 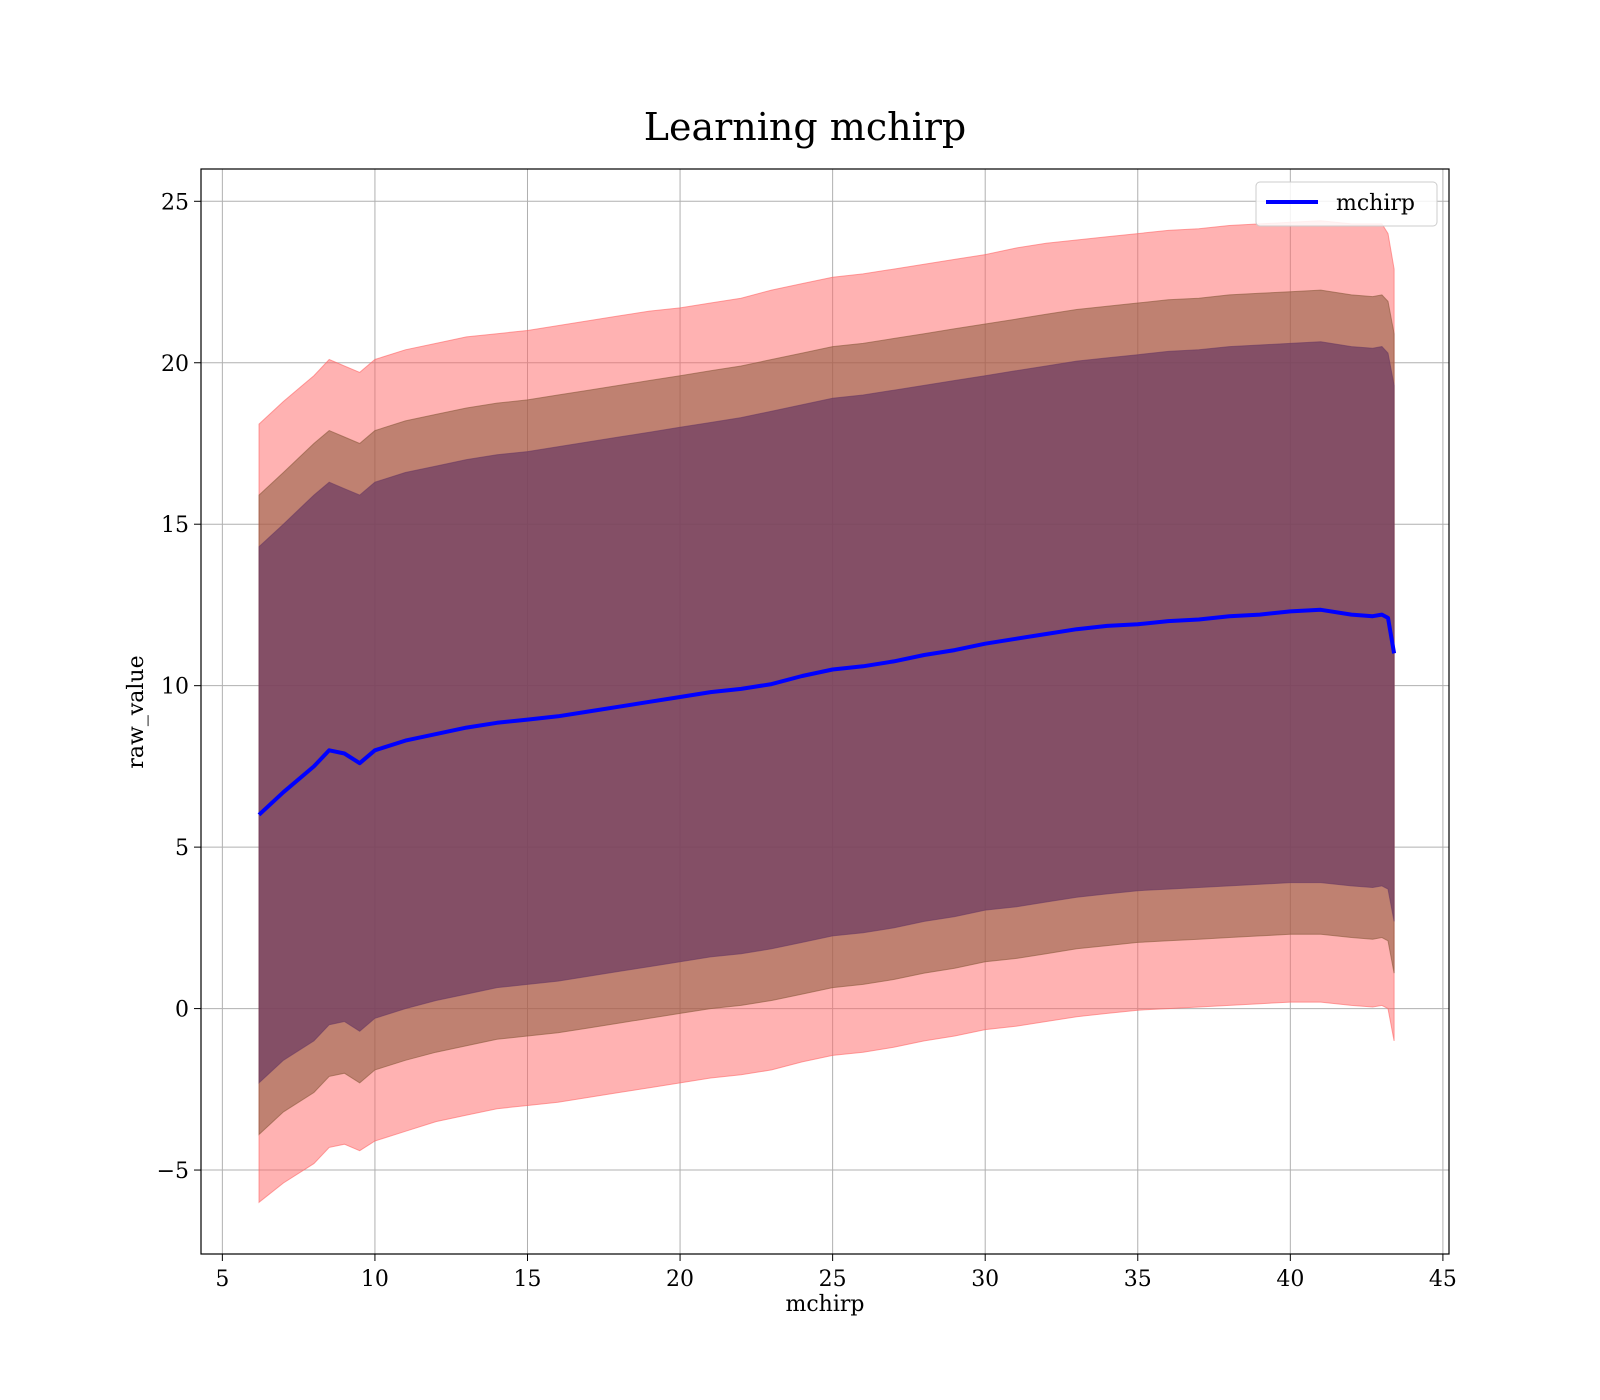 I want to click on x-tick-label: 30, so click(x=985, y=1279).